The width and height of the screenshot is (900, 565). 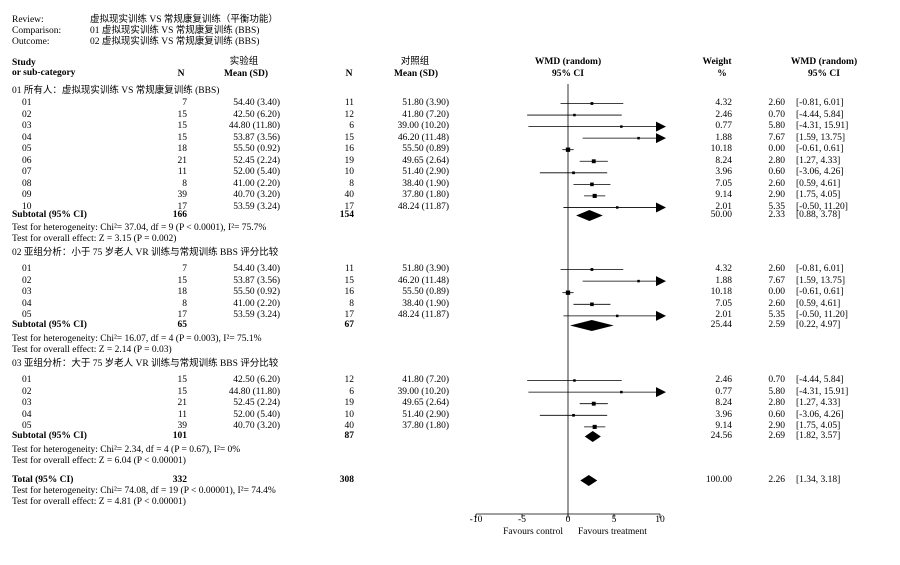 What do you see at coordinates (349, 292) in the screenshot?
I see `study-n2: 16` at bounding box center [349, 292].